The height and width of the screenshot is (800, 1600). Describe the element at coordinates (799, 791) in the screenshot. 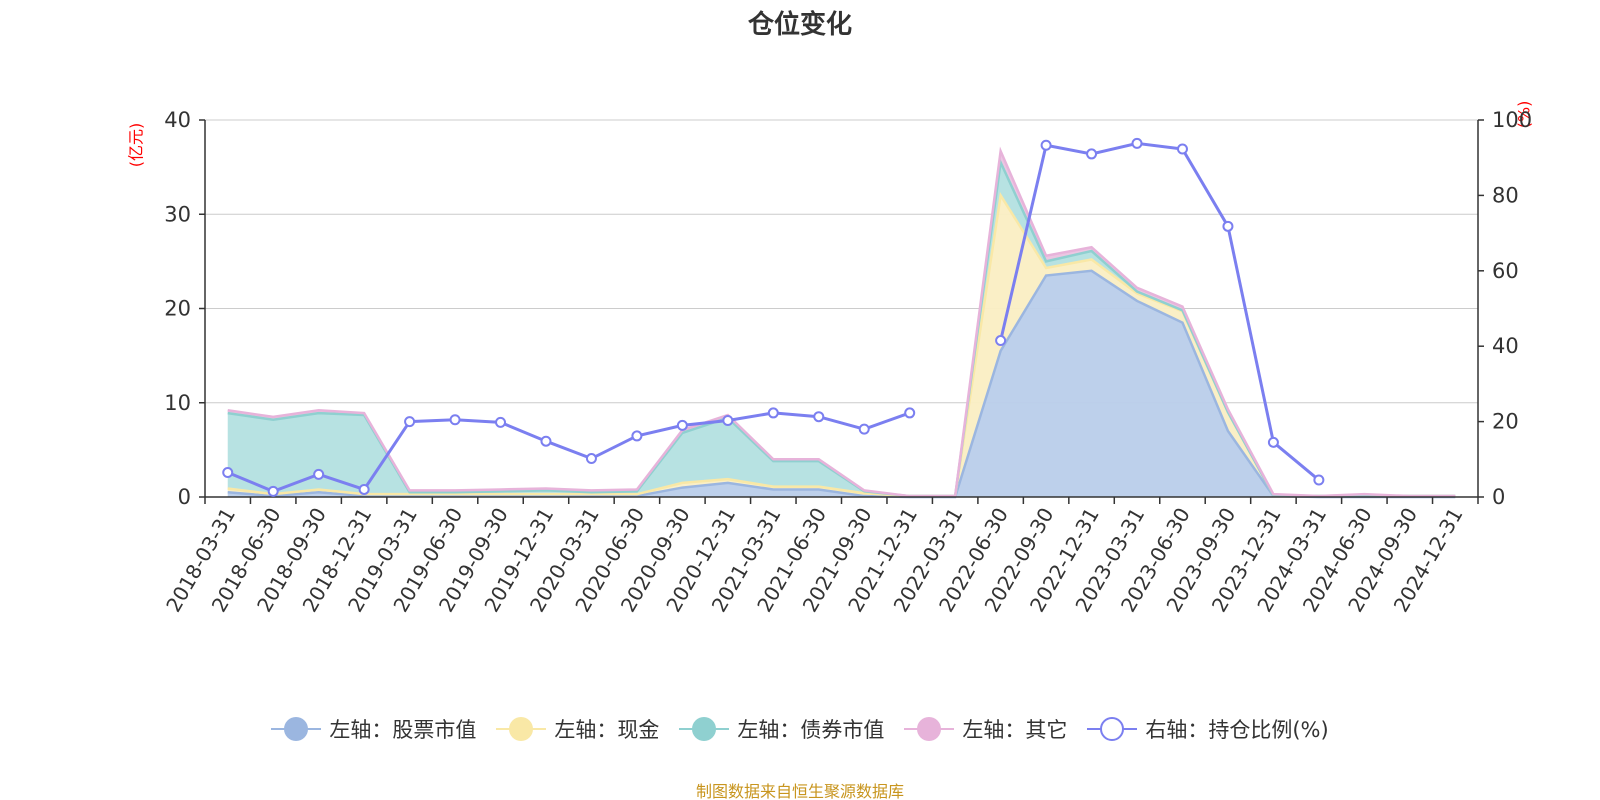

I see `data-source-note: 制图数据来自恒生聚源数据库` at that location.